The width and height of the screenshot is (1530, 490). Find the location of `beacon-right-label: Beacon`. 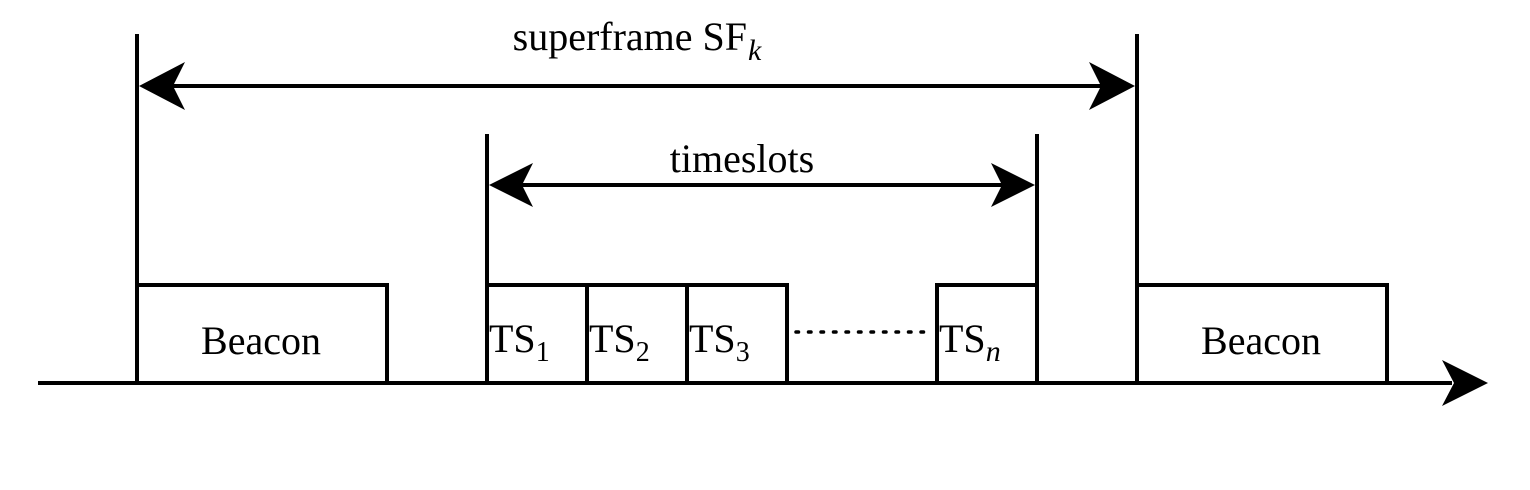

beacon-right-label: Beacon is located at coordinates (1261, 340).